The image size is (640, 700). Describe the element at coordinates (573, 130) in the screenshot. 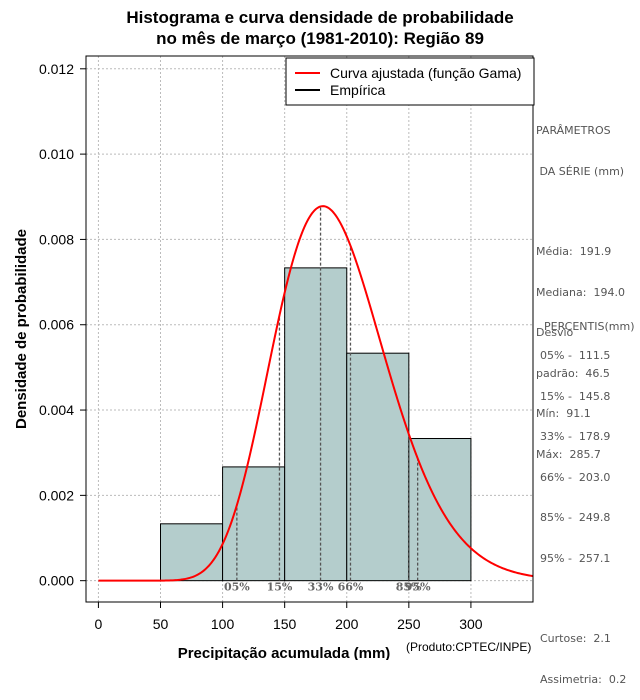

I see `parameters-title: PARÂMETROS` at that location.